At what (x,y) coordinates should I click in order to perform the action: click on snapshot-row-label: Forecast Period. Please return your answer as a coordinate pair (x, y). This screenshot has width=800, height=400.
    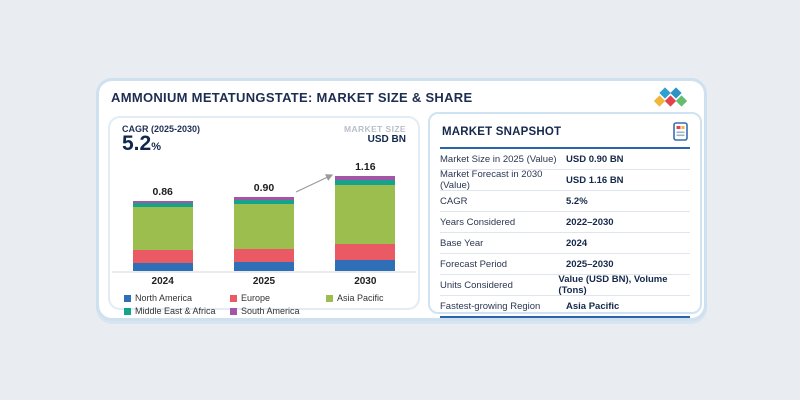
    Looking at the image, I should click on (474, 264).